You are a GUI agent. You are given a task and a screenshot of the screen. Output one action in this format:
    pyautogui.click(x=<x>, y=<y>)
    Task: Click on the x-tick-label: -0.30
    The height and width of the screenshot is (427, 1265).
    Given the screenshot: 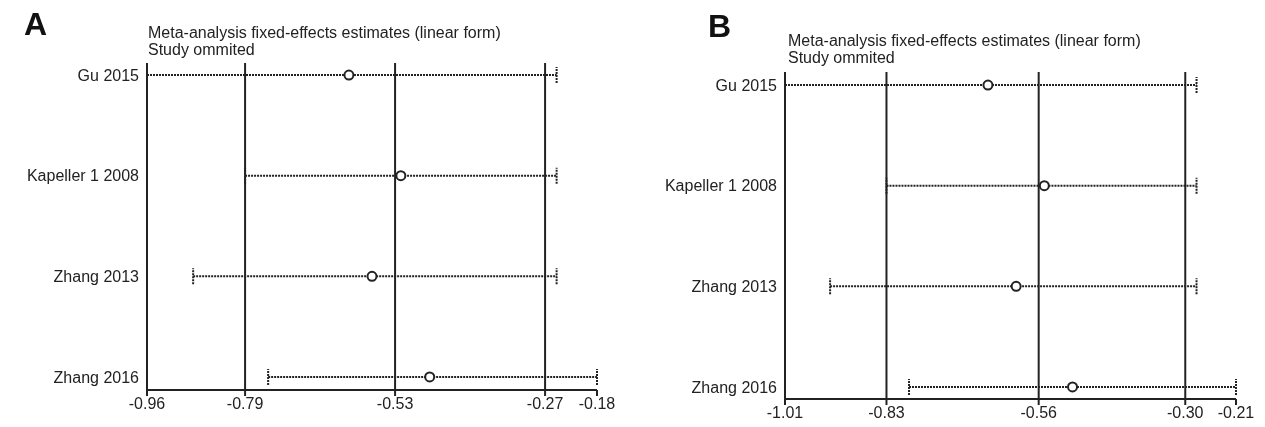 What is the action you would take?
    pyautogui.click(x=1185, y=413)
    